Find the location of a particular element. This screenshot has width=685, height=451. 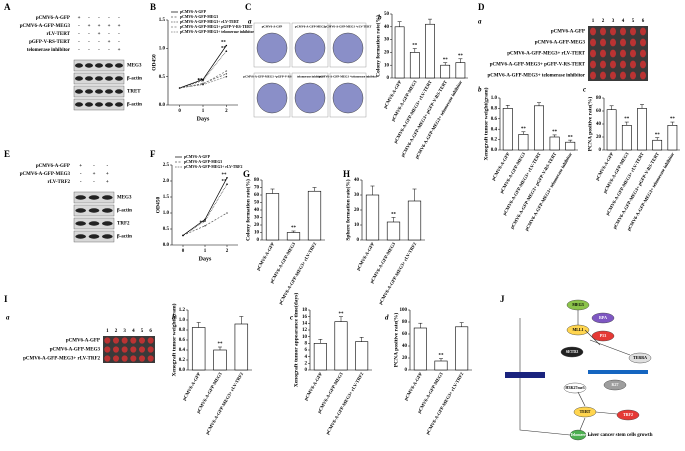

diagram-label: TERRA is located at coordinates (640, 357).